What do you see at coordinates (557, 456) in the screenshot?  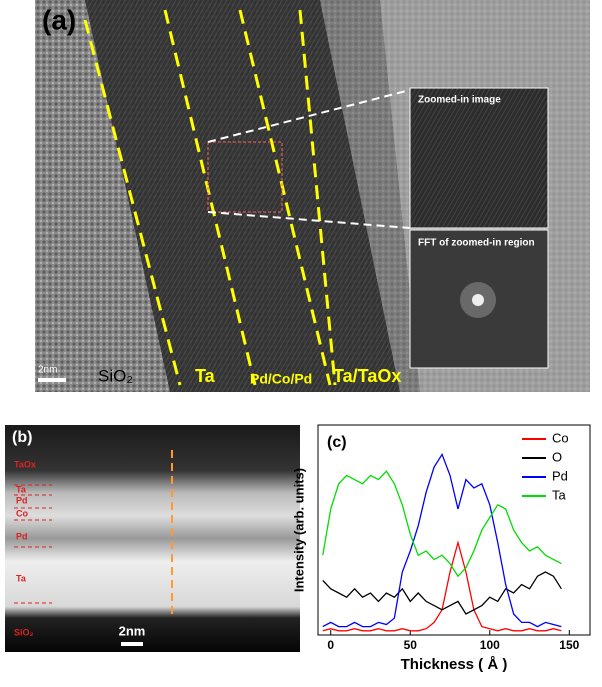 I see `legend-label: O` at bounding box center [557, 456].